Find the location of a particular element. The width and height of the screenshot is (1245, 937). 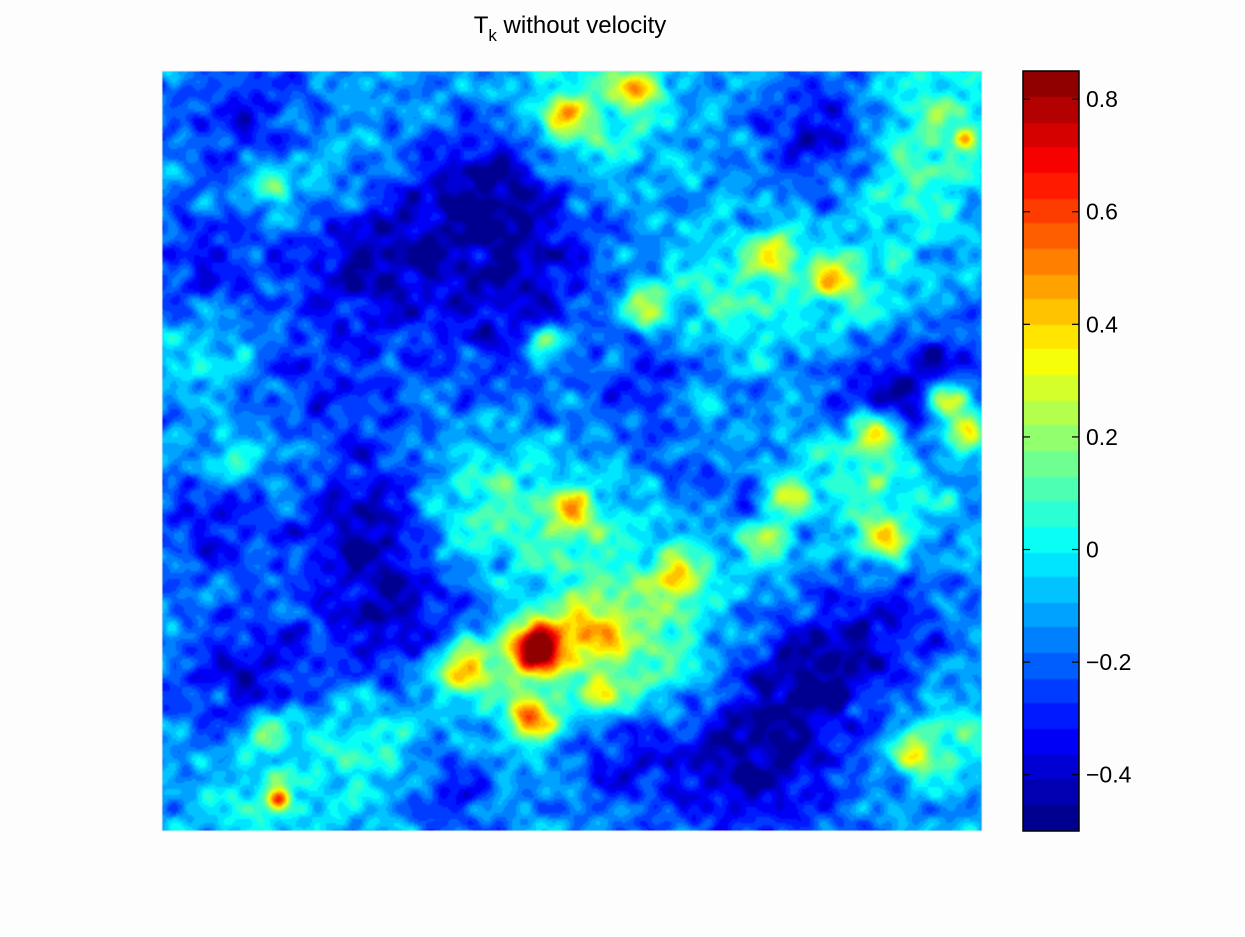

title-rest: without velocity is located at coordinates (581, 25).